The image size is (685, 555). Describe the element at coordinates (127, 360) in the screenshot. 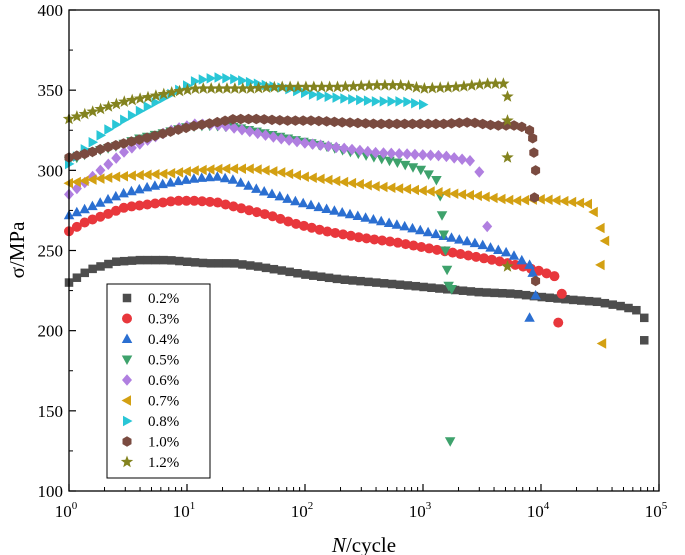

I see `legend-marker` at that location.